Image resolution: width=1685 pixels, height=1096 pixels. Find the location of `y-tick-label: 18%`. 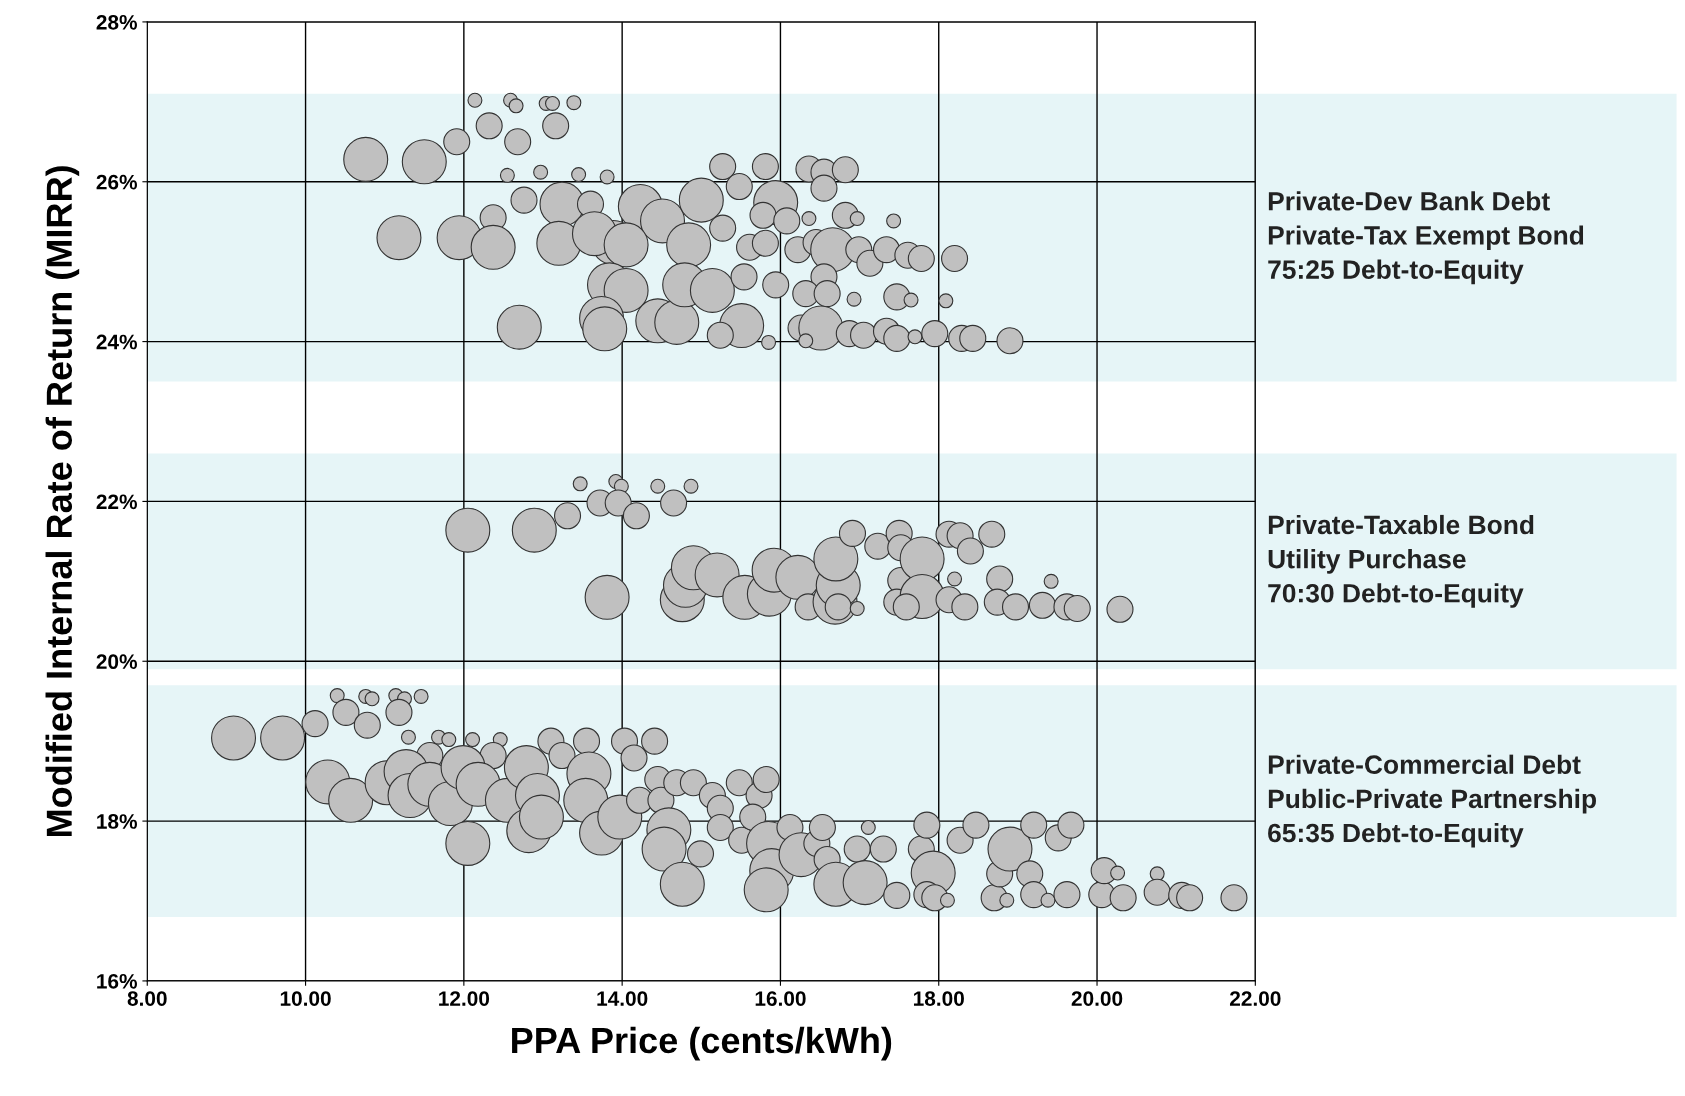

y-tick-label: 18% is located at coordinates (117, 821).